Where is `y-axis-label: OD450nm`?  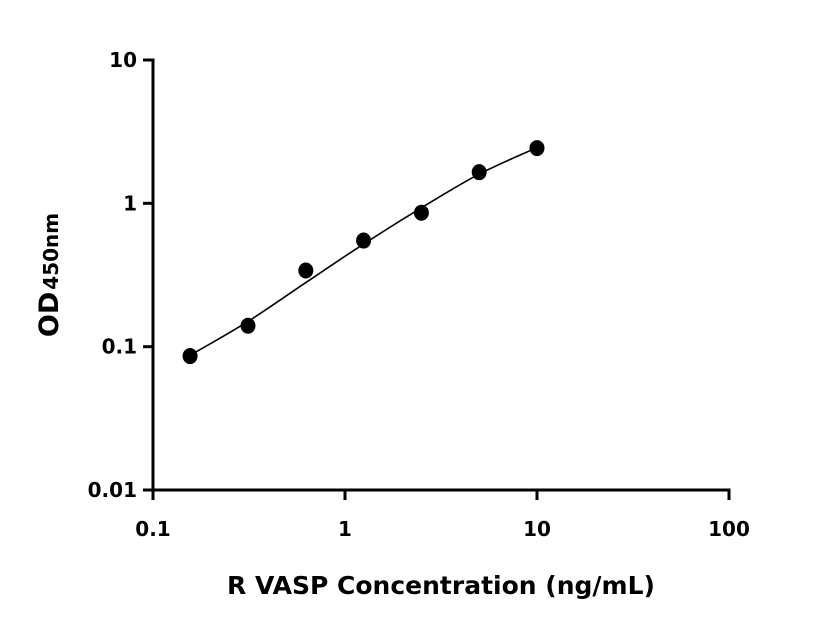 y-axis-label: OD450nm is located at coordinates (49, 275).